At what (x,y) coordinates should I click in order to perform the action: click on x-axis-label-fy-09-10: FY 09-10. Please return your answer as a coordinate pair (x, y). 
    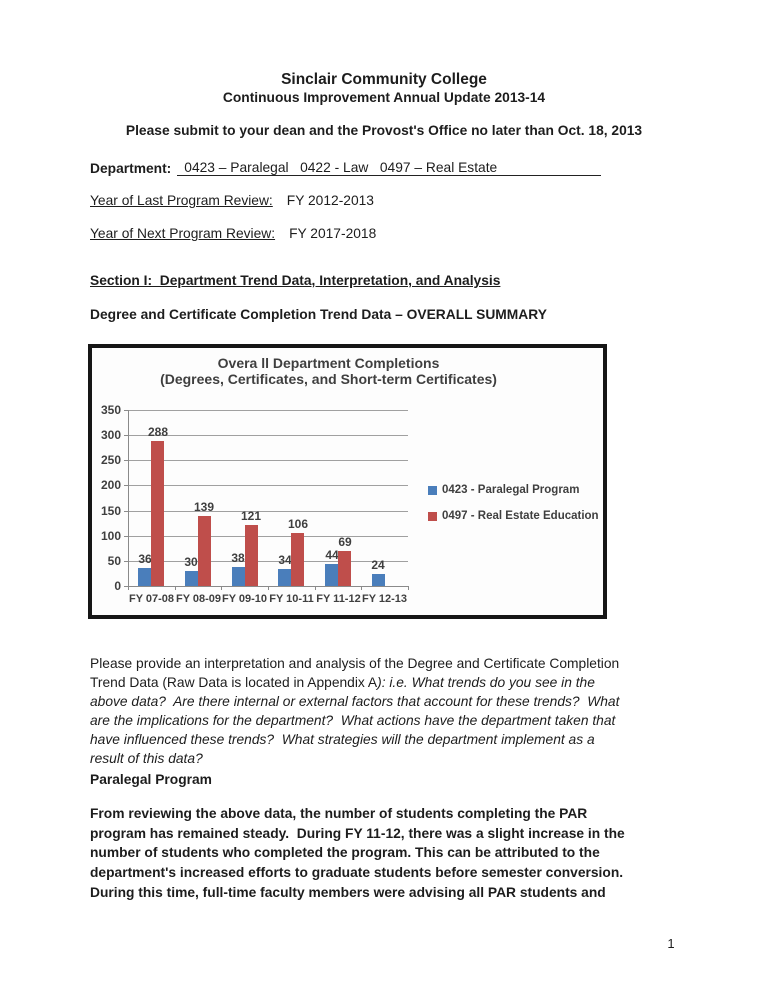
    Looking at the image, I should click on (244, 599).